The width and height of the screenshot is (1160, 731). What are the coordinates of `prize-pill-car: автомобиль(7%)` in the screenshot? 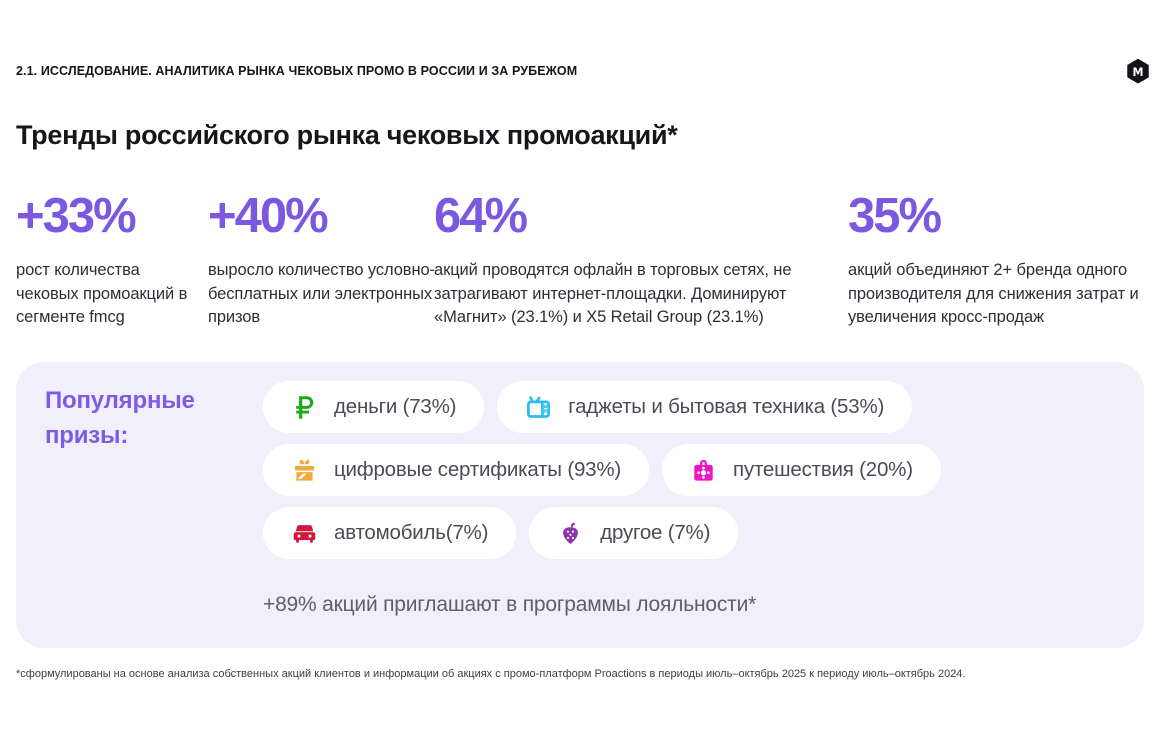 It's located at (390, 533).